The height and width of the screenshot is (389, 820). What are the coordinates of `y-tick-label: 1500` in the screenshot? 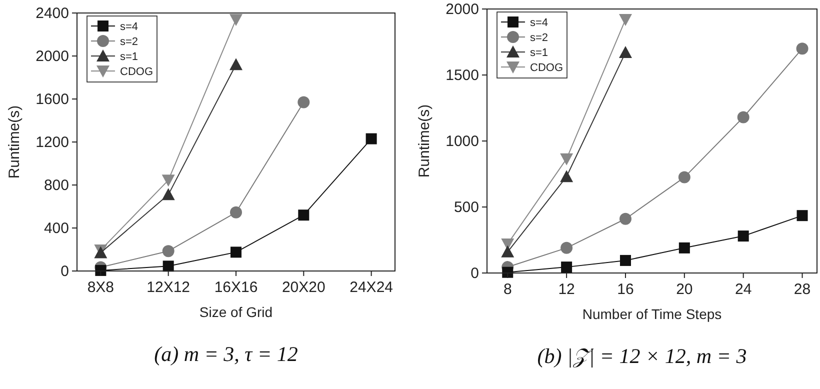 It's located at (462, 75).